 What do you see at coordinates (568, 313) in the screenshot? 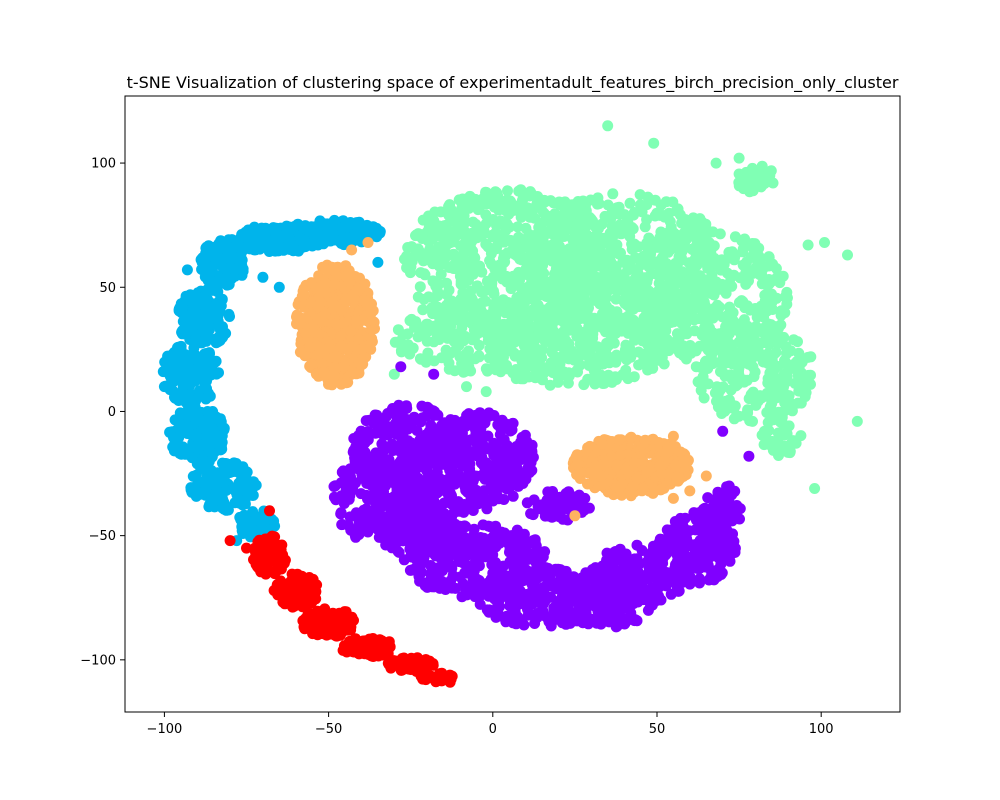
I see `scatter-point-0-1958` at bounding box center [568, 313].